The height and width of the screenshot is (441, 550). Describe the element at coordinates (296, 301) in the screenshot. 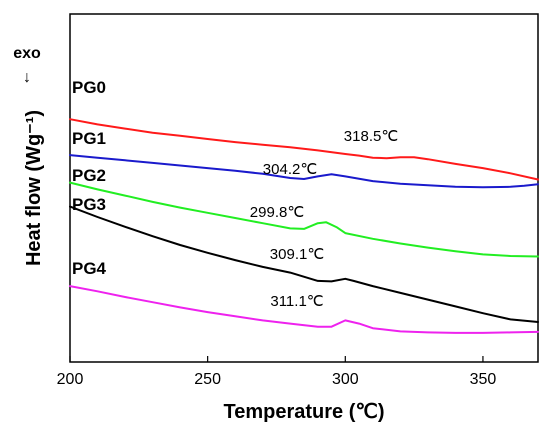

I see `peak-label-pg4: 311.1℃` at that location.